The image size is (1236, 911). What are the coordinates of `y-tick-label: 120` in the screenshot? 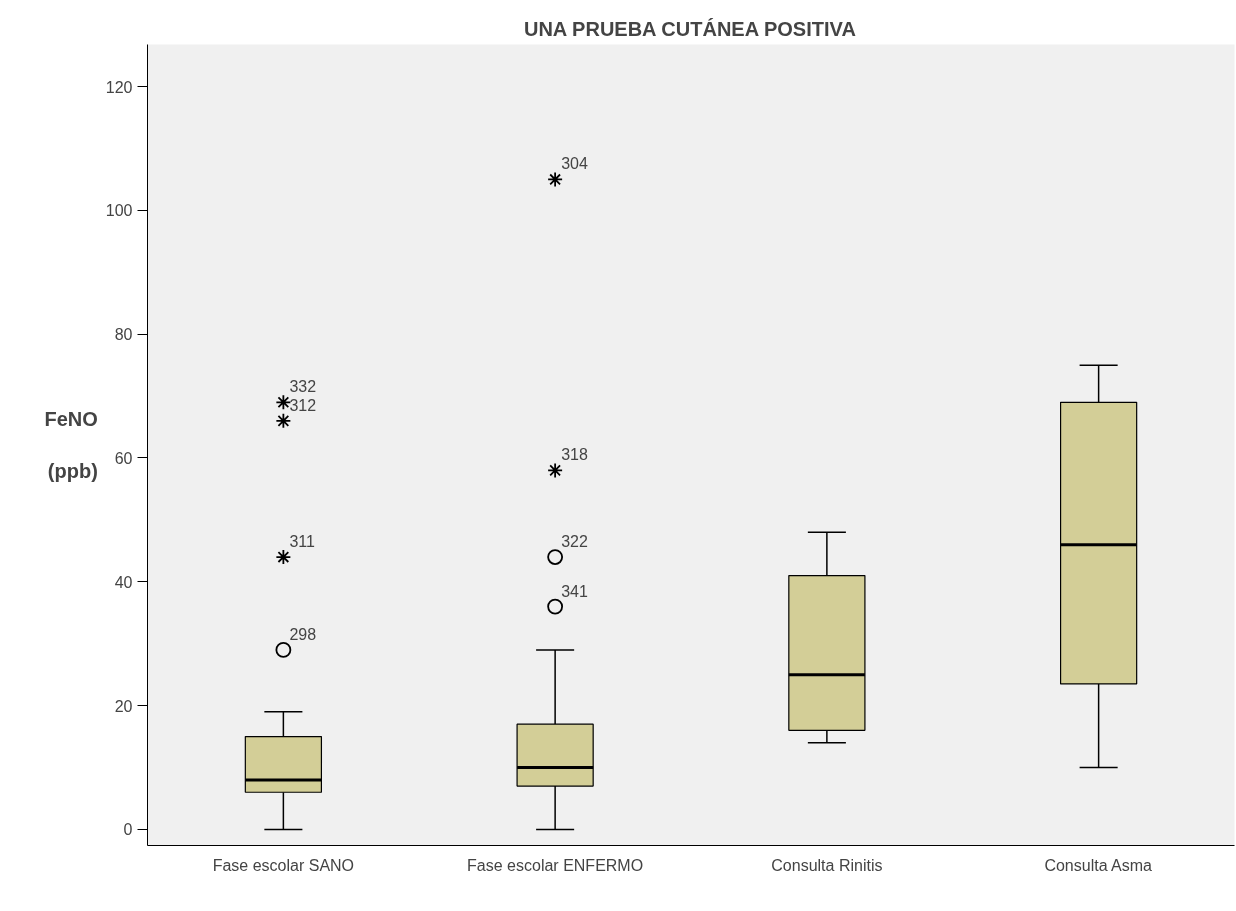 It's located at (119, 87).